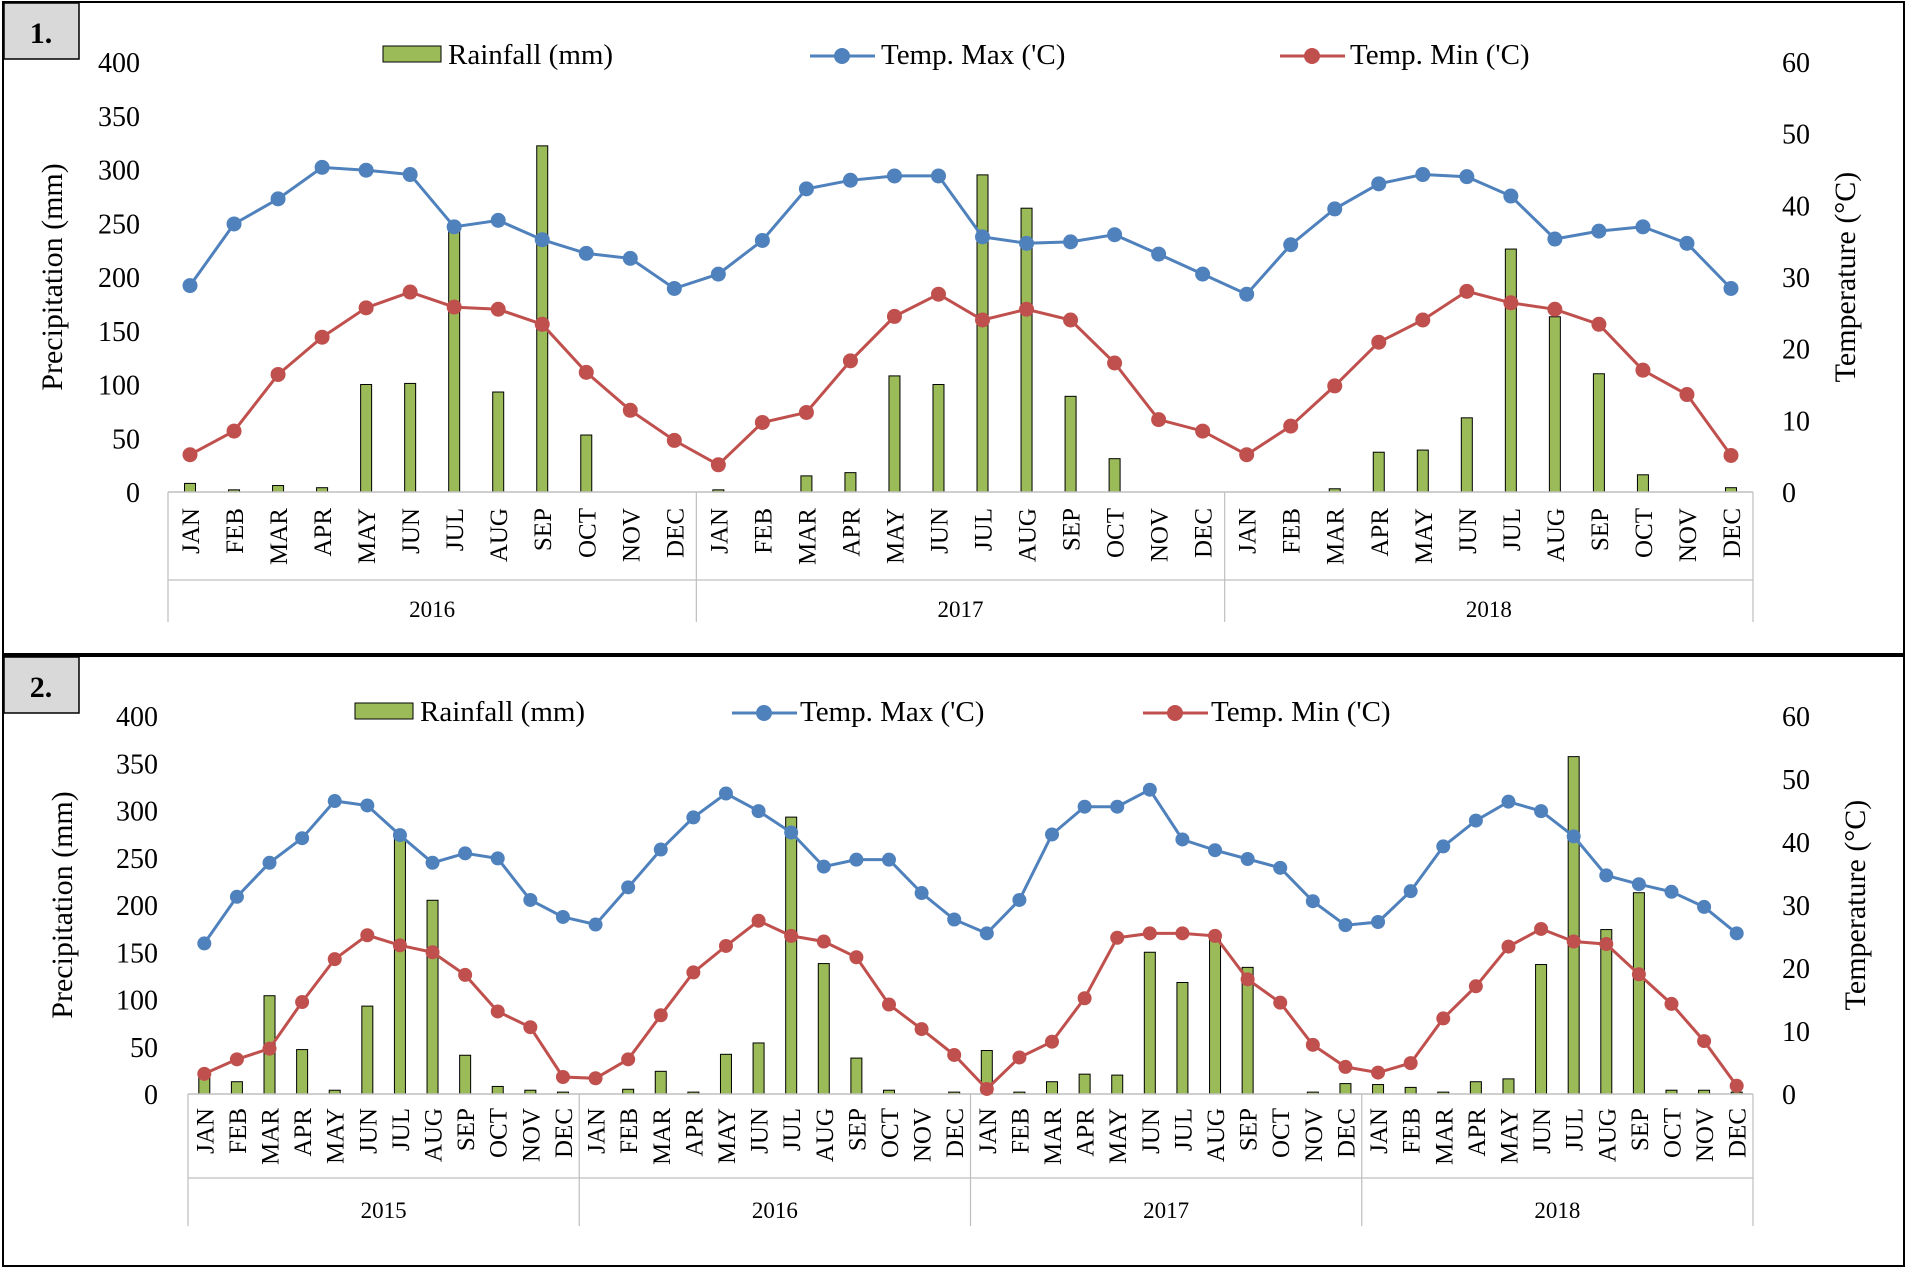 Image resolution: width=1907 pixels, height=1273 pixels. What do you see at coordinates (137, 1001) in the screenshot?
I see `y-tick-label: 100` at bounding box center [137, 1001].